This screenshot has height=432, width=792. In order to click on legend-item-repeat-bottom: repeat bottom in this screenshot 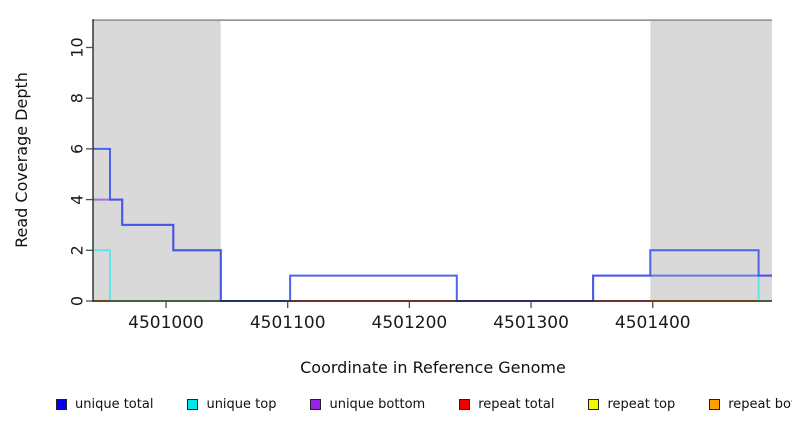, I will do `click(750, 404)`.